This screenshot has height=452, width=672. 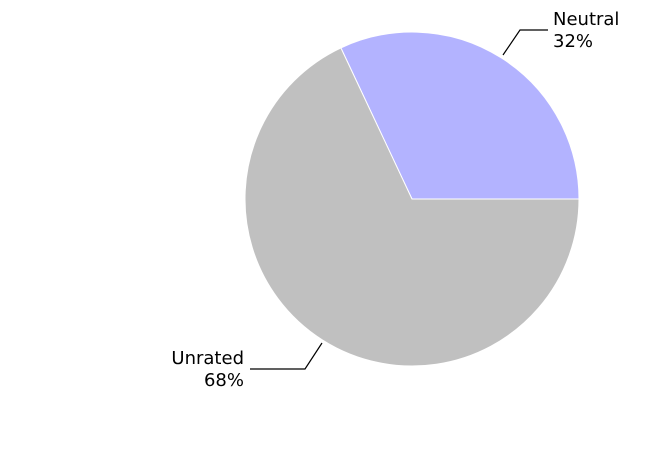 I want to click on leader-line-neutral, so click(x=525, y=42).